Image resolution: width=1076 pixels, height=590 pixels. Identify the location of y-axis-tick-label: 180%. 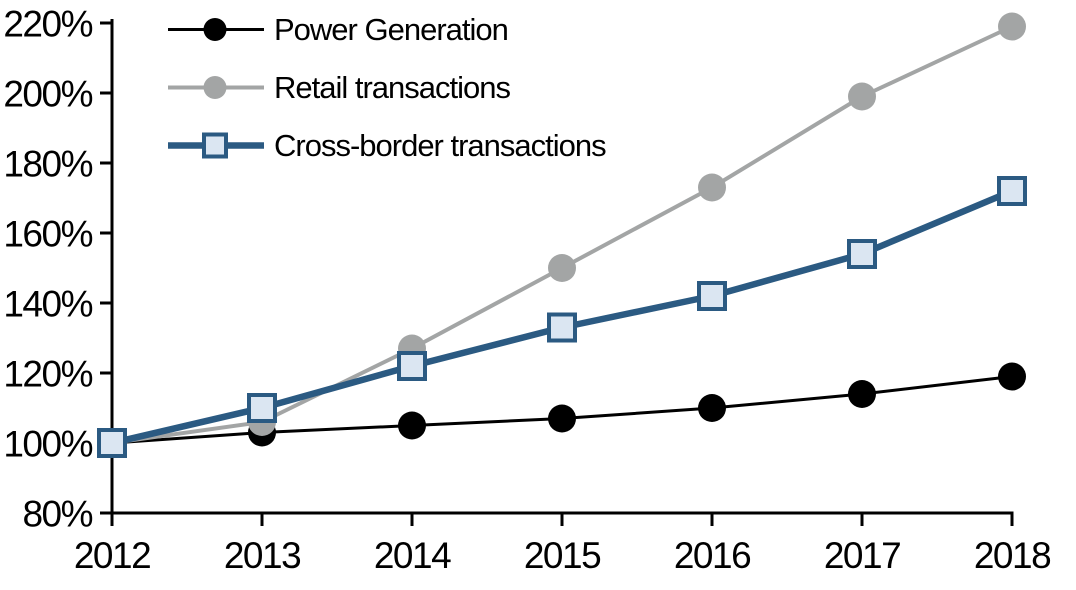
(47, 163).